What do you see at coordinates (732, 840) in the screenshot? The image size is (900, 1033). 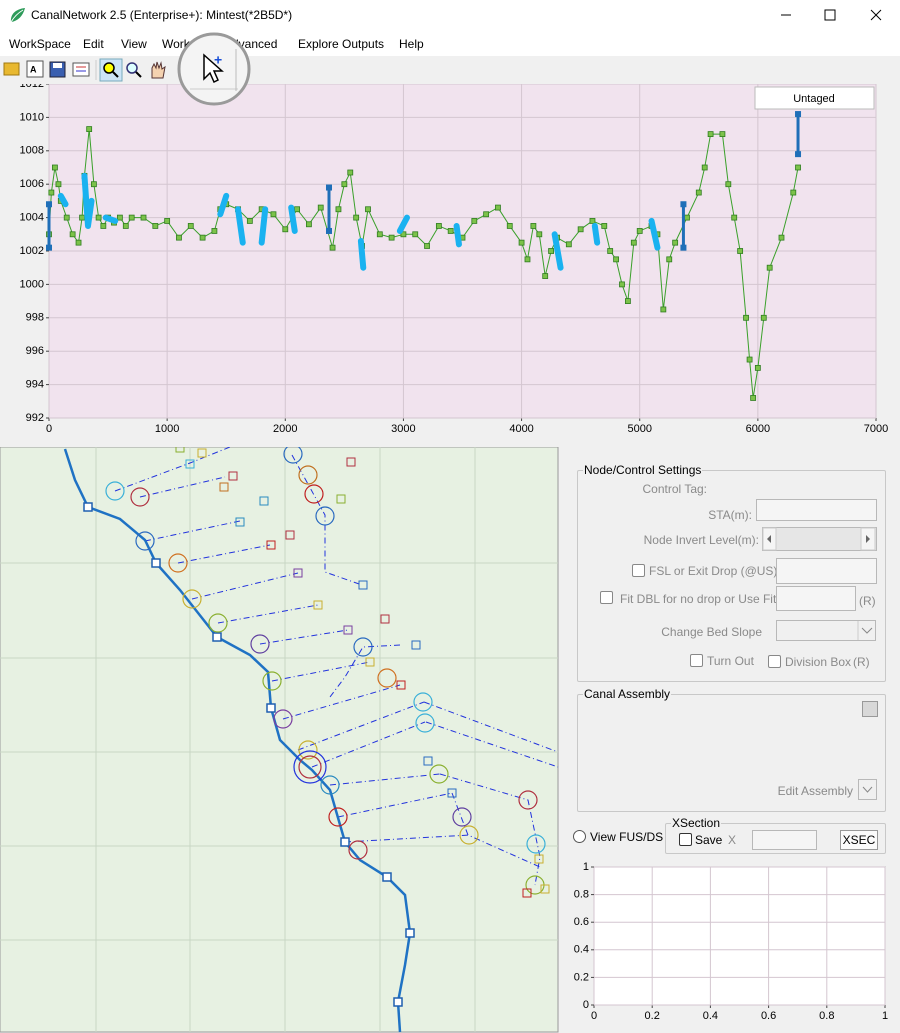 I see `label: X` at bounding box center [732, 840].